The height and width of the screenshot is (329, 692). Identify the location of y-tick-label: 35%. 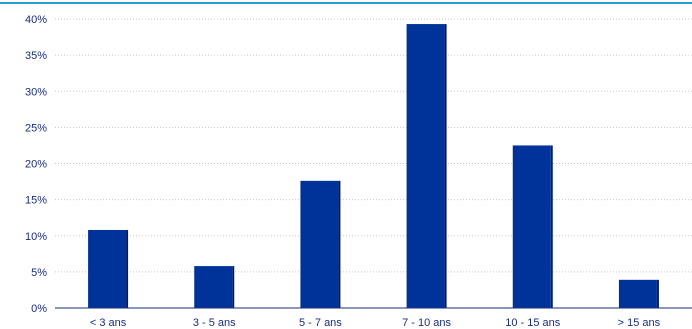
(36, 56).